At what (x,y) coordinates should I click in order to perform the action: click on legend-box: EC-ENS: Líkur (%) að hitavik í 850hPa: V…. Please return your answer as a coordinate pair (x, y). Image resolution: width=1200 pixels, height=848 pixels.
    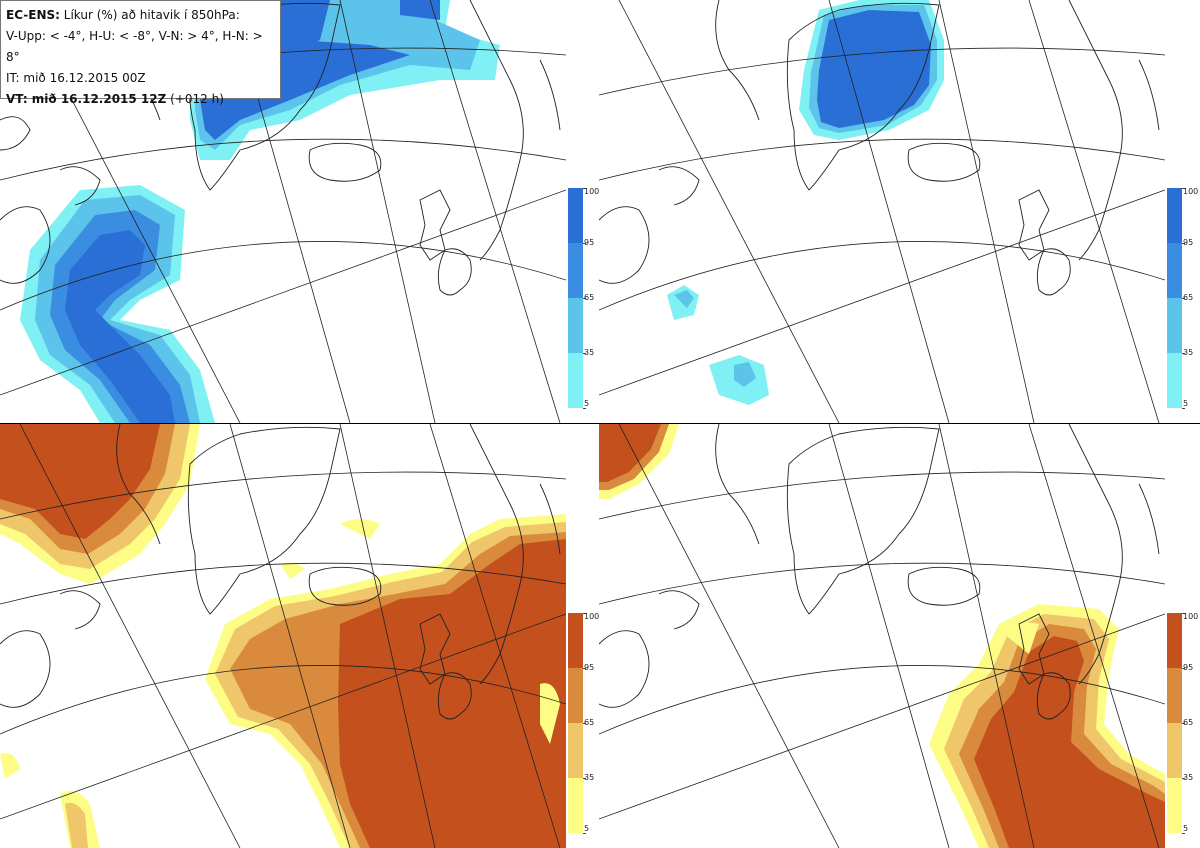
    Looking at the image, I should click on (140, 53).